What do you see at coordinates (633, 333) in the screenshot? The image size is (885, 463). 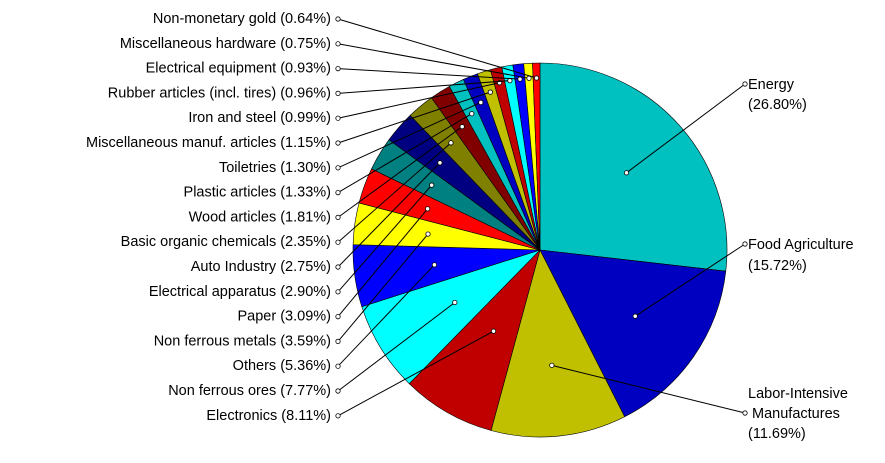 I see `pie-slice-food-agriculture` at bounding box center [633, 333].